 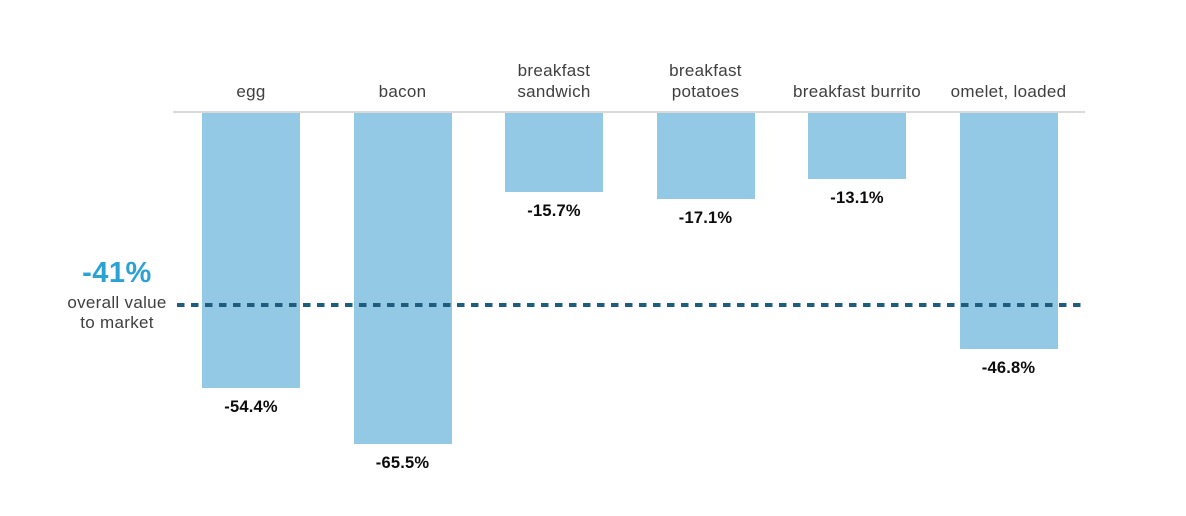 What do you see at coordinates (402, 91) in the screenshot?
I see `category-label-bacon: bacon` at bounding box center [402, 91].